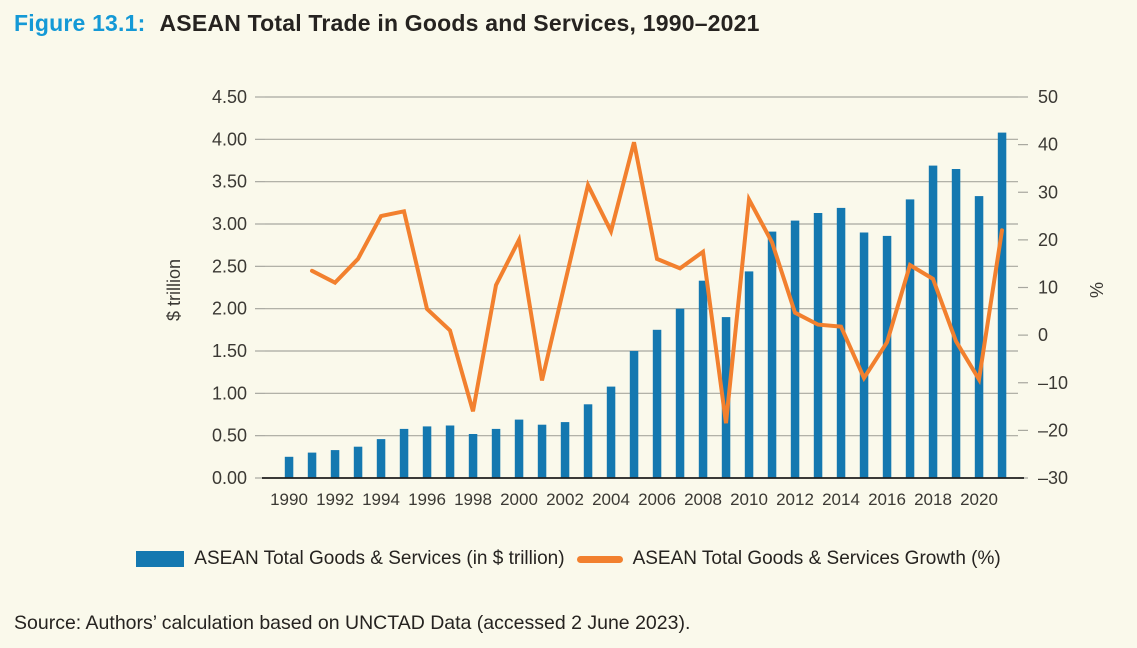  What do you see at coordinates (1053, 383) in the screenshot?
I see `right-axis-tick: –10` at bounding box center [1053, 383].